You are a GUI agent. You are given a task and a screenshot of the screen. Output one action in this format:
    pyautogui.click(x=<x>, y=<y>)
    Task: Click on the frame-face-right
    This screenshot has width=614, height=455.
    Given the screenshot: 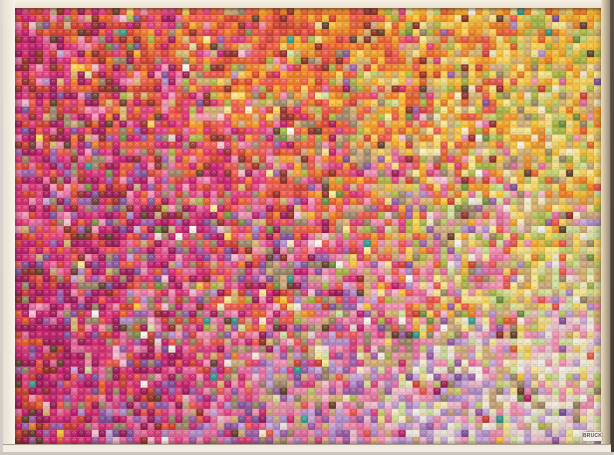 What is the action you would take?
    pyautogui.click(x=606, y=226)
    